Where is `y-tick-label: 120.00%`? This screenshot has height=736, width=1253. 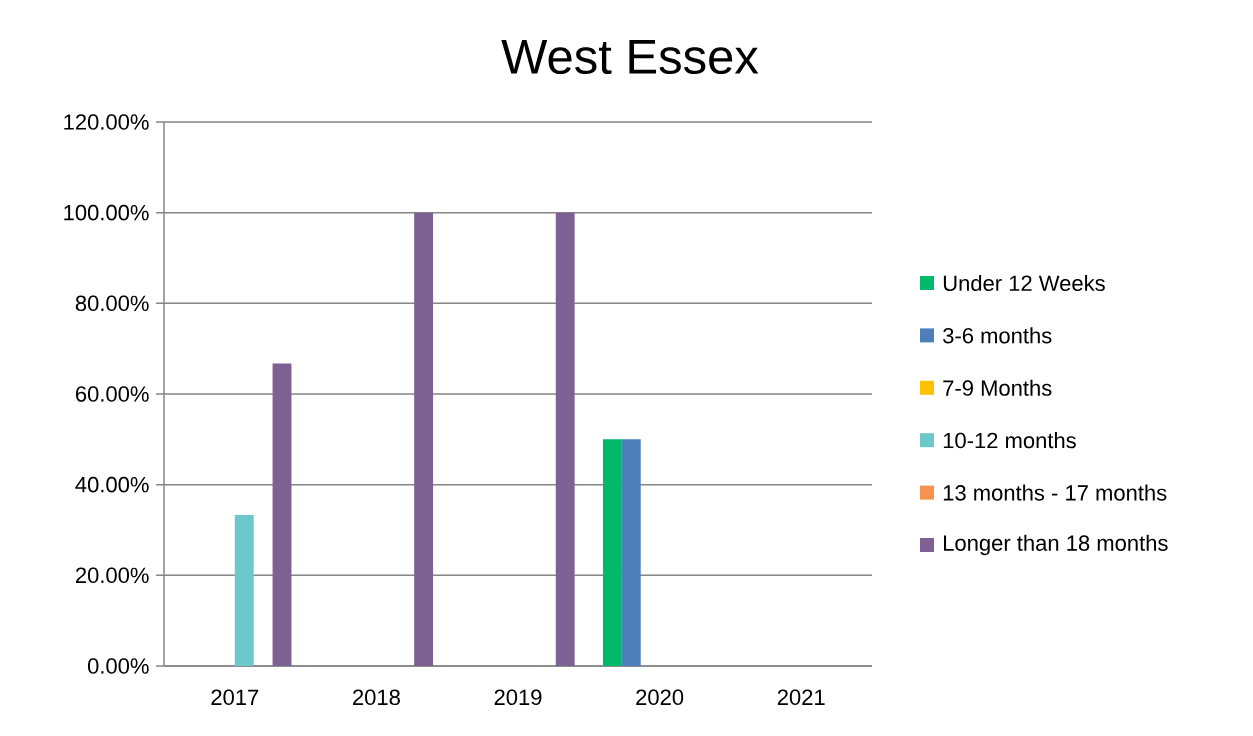
y-tick-label: 120.00% is located at coordinates (106, 122).